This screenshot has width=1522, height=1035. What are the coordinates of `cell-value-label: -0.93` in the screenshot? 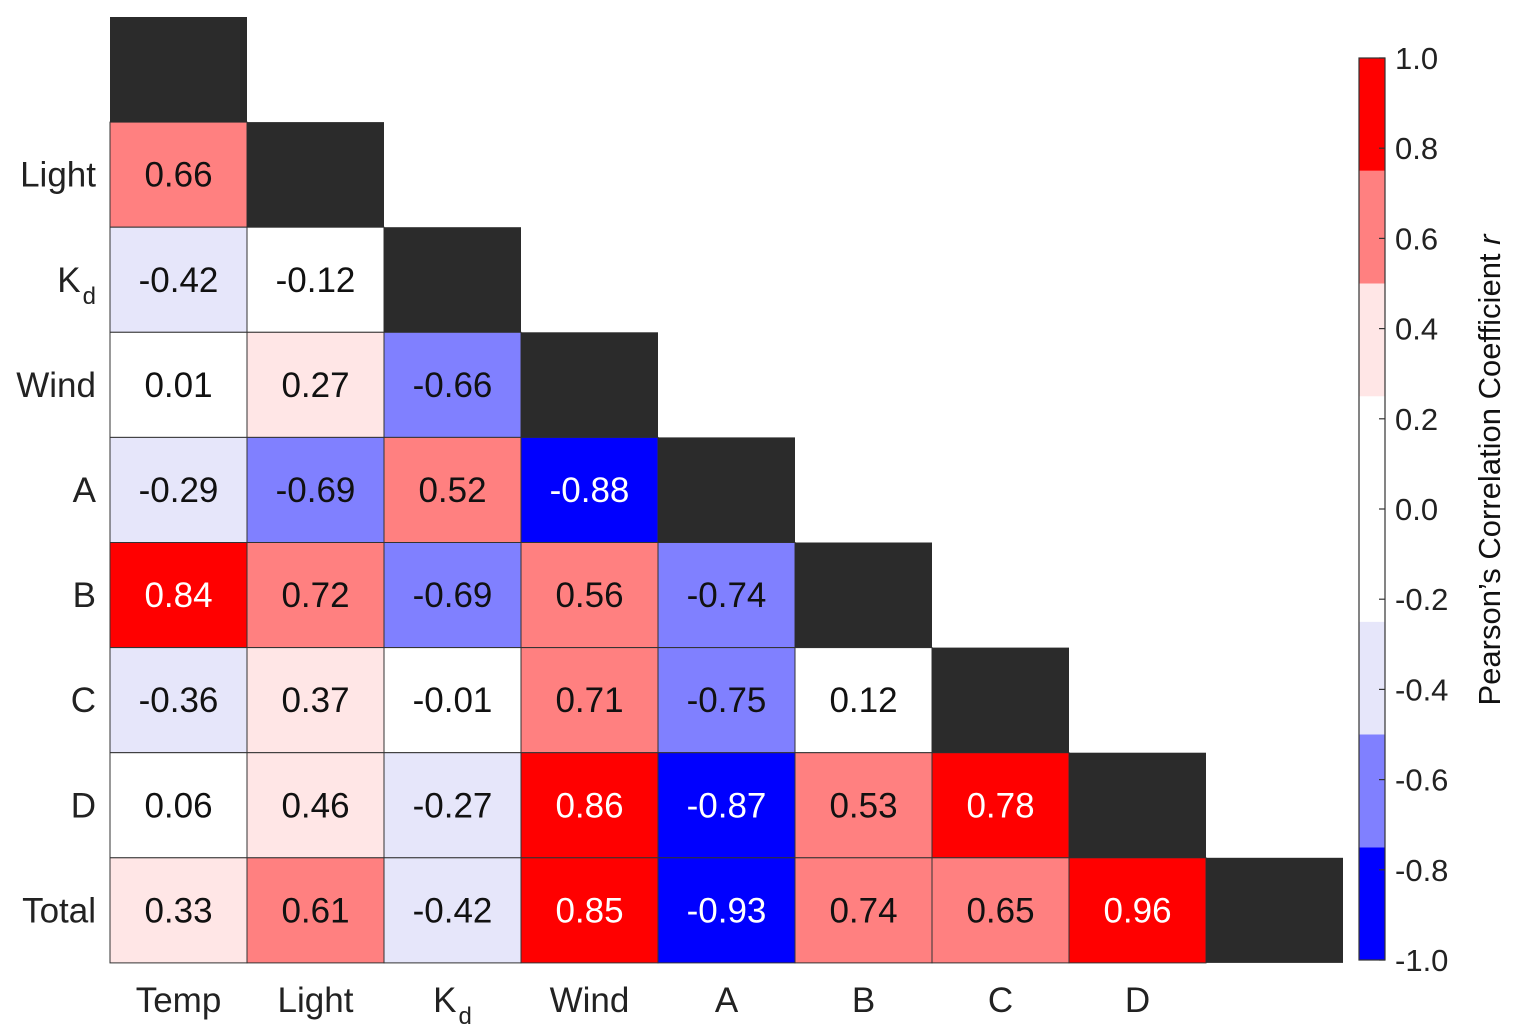 It's located at (727, 910).